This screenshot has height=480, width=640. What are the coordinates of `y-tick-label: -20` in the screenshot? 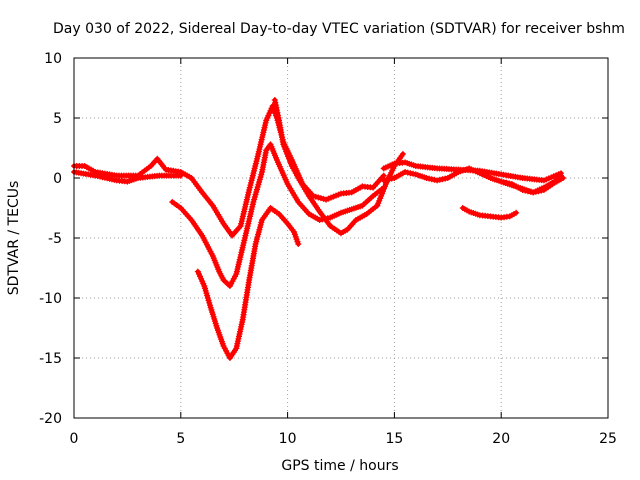 It's located at (50, 419).